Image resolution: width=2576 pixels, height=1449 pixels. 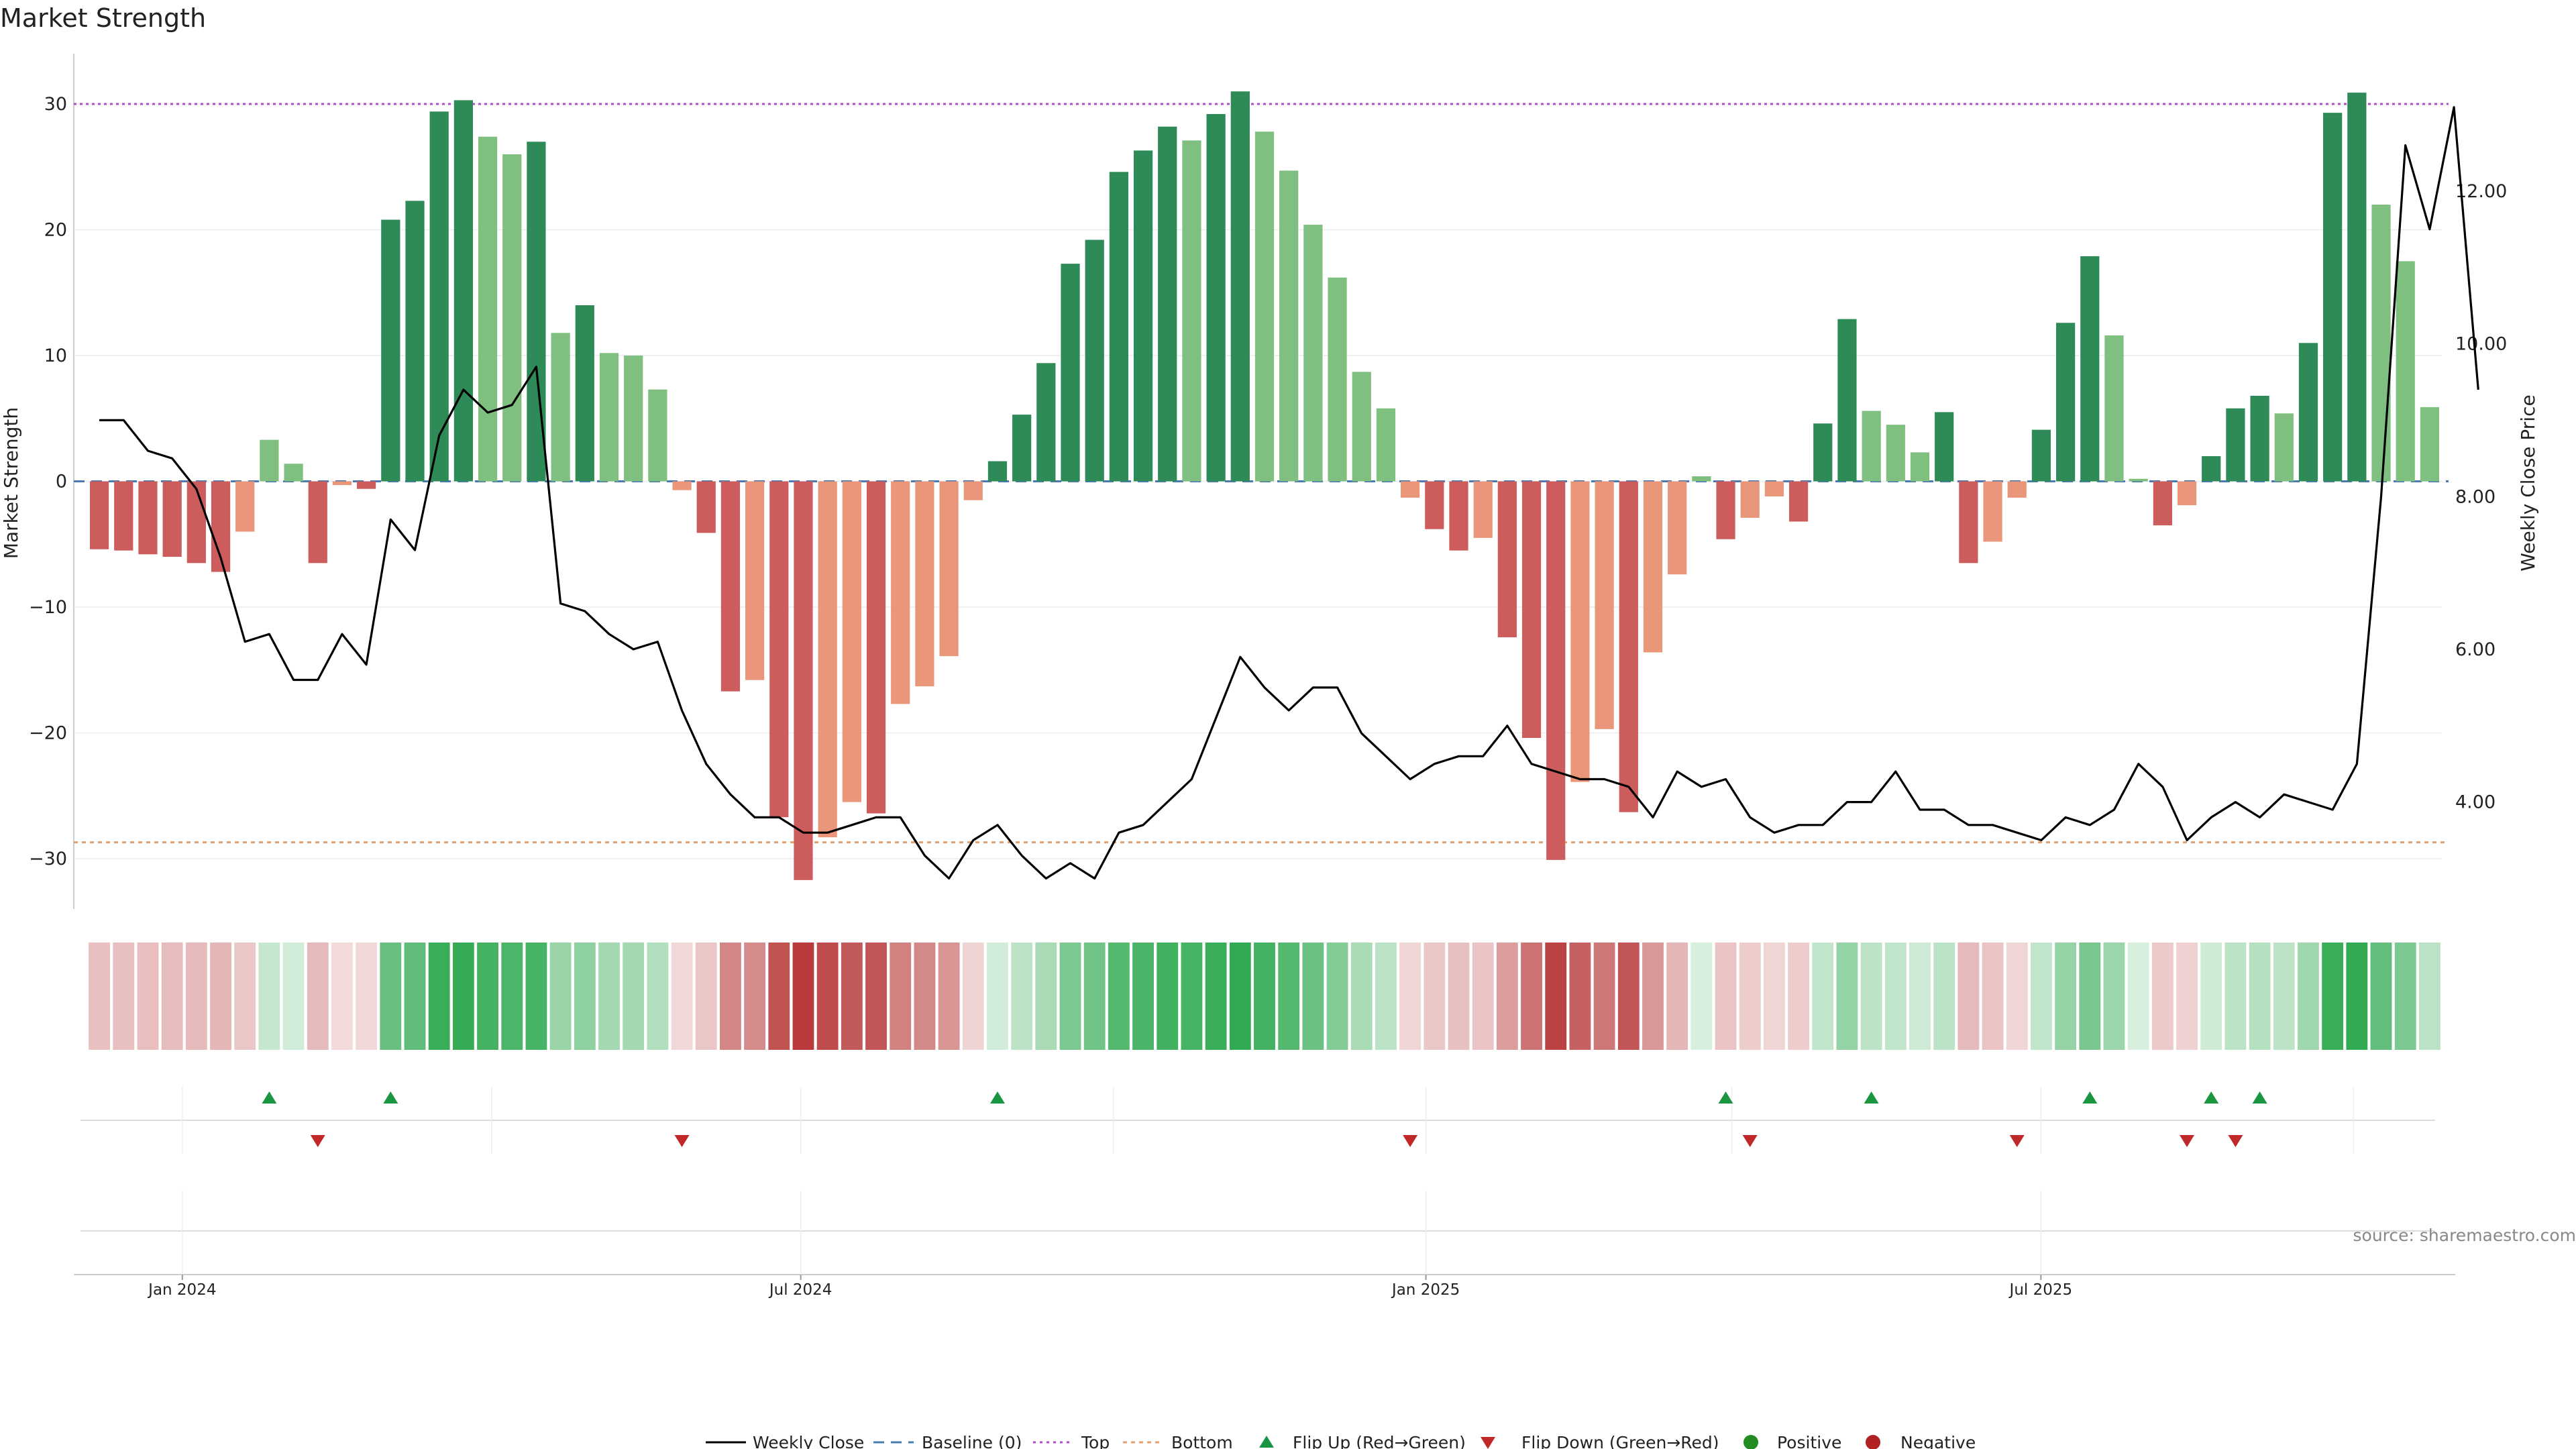 What do you see at coordinates (48, 607) in the screenshot?
I see `y-tick-label-left: −10` at bounding box center [48, 607].